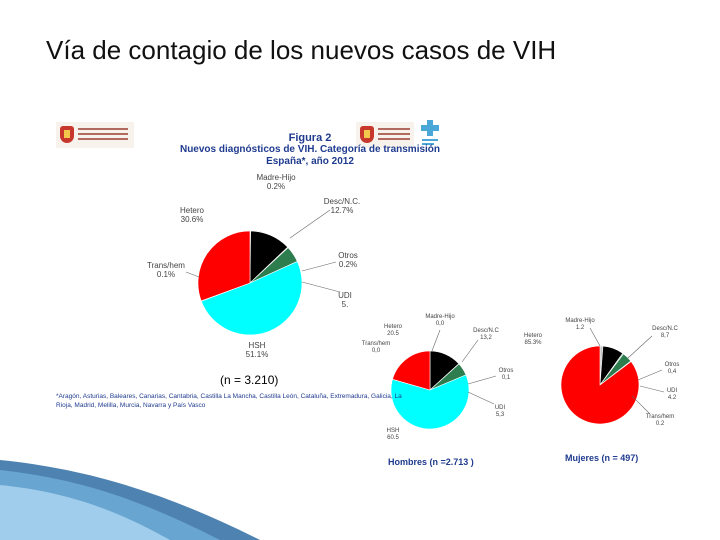 Image resolution: width=720 pixels, height=540 pixels. Describe the element at coordinates (319, 266) in the screenshot. I see `label-otros-leader-line` at that location.